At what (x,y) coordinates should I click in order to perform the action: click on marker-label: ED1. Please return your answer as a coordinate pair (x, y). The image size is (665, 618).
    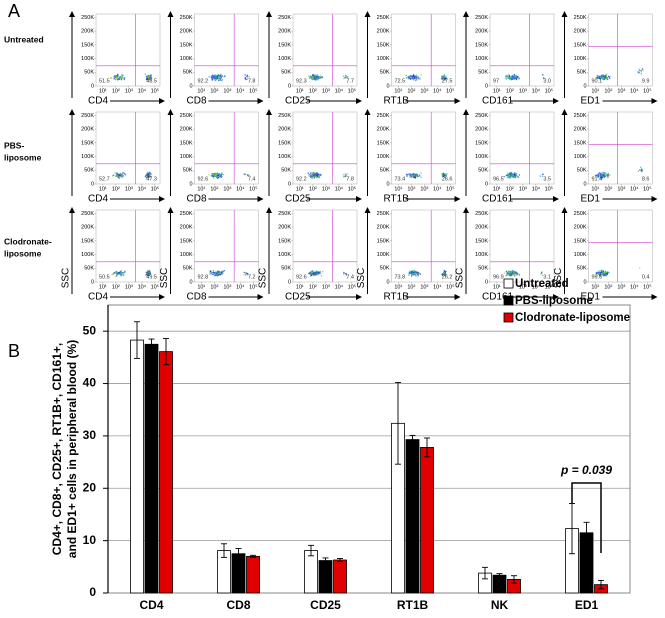
    Looking at the image, I should click on (591, 297).